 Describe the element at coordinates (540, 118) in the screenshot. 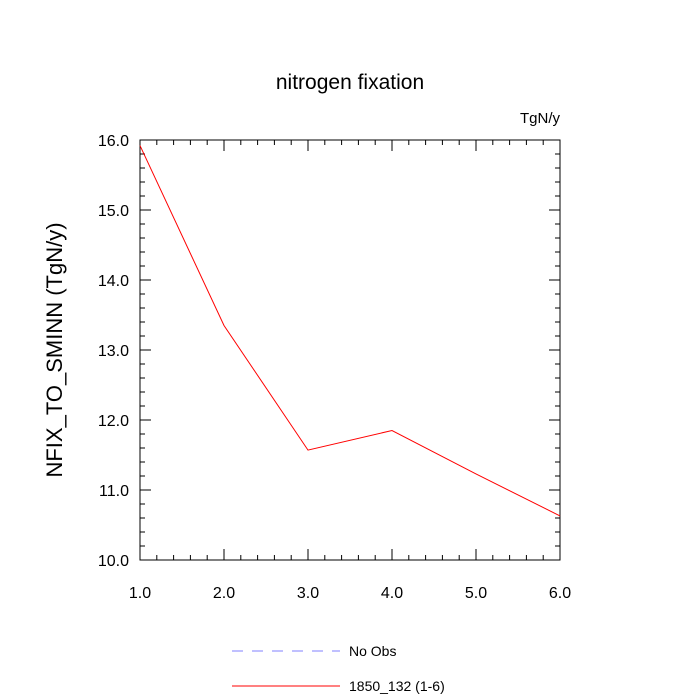

I see `units-label: TgN/y` at that location.